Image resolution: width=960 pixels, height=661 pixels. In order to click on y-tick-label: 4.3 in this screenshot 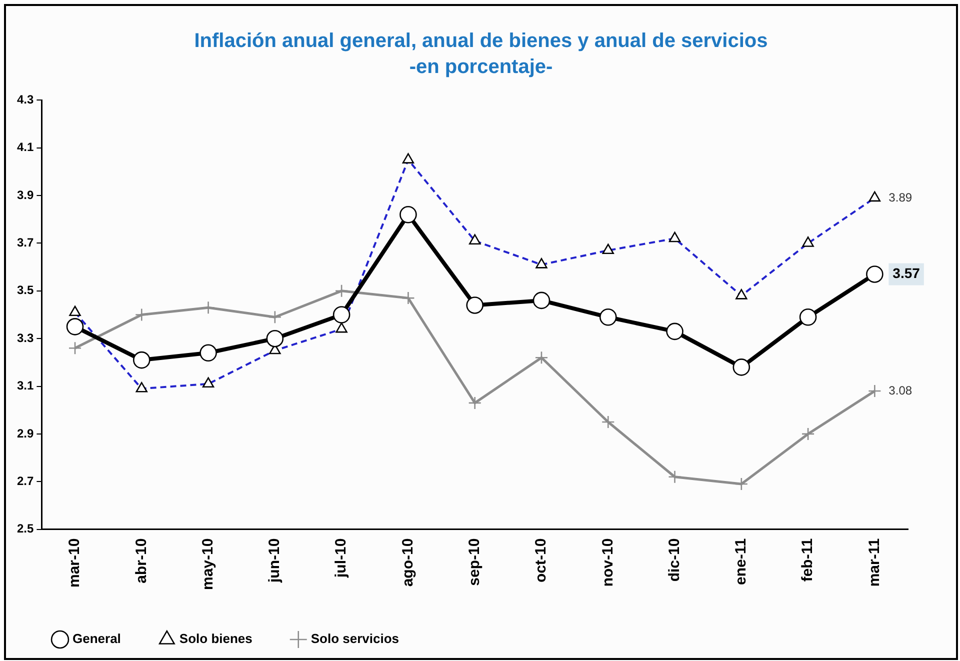, I will do `click(25, 99)`.